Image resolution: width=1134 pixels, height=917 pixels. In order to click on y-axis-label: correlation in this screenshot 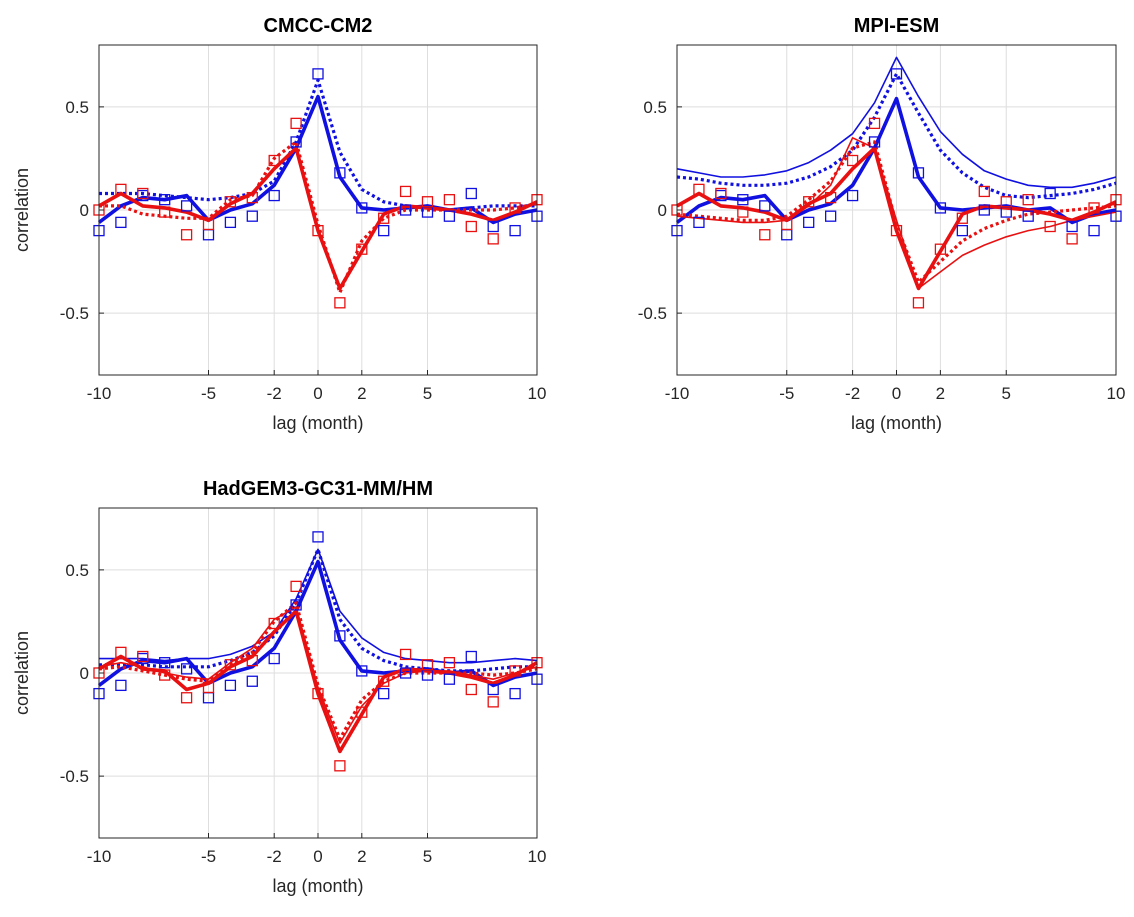, I will do `click(22, 673)`.